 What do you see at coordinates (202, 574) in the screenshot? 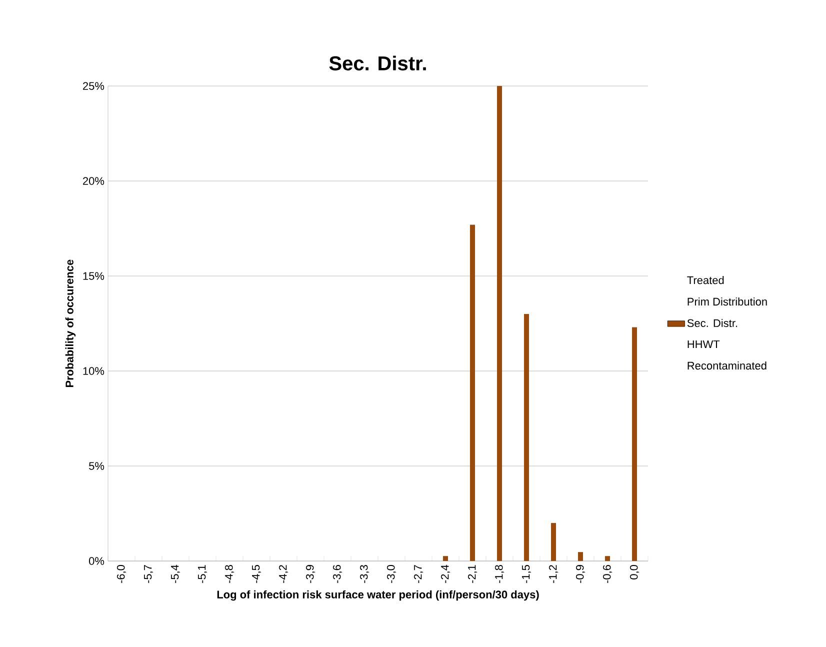
I see `x-tick-label: -5,1` at bounding box center [202, 574].